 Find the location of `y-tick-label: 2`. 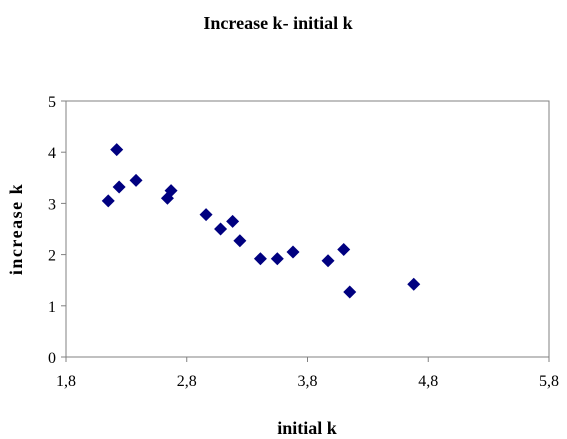

y-tick-label: 2 is located at coordinates (52, 256).